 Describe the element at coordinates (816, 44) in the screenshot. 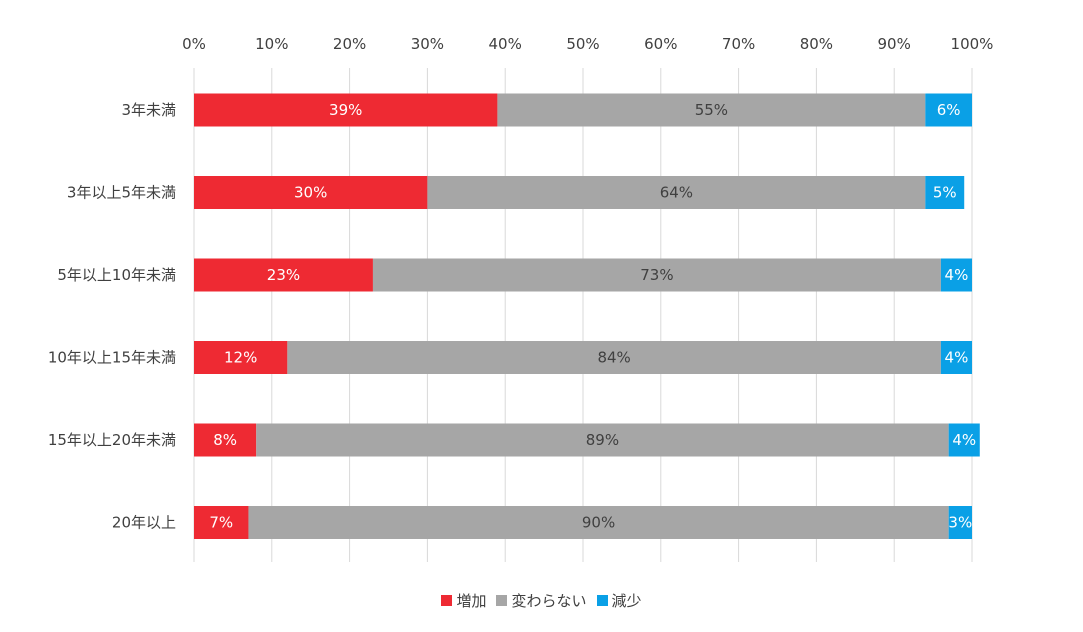

I see `x-tick-label: 80%` at that location.